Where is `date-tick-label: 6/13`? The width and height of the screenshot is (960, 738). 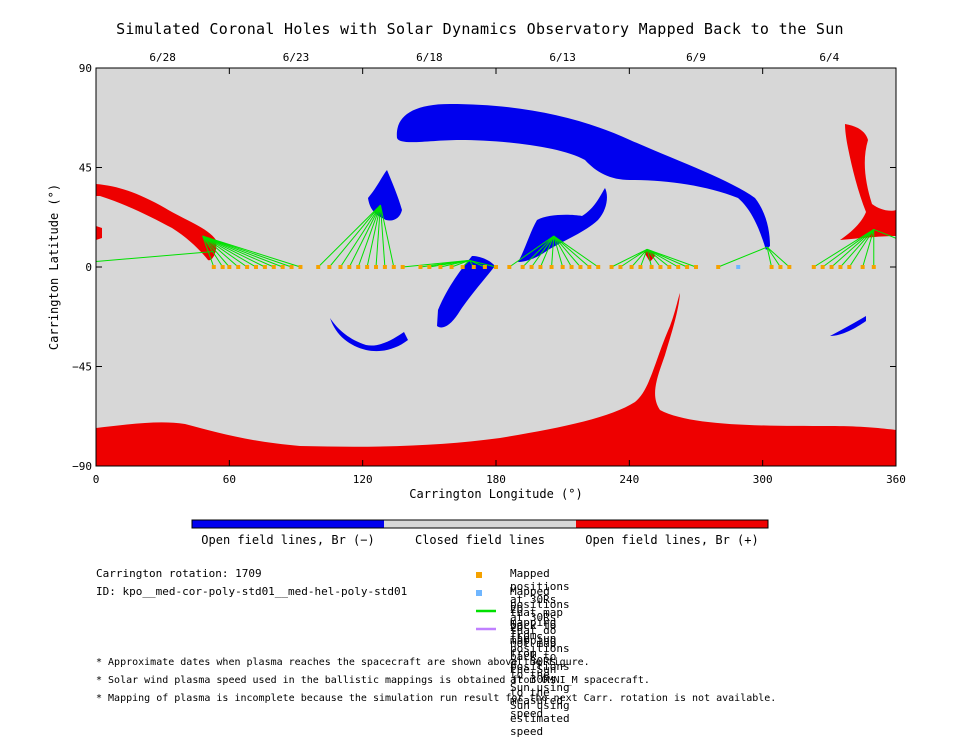 date-tick-label: 6/13 is located at coordinates (562, 57).